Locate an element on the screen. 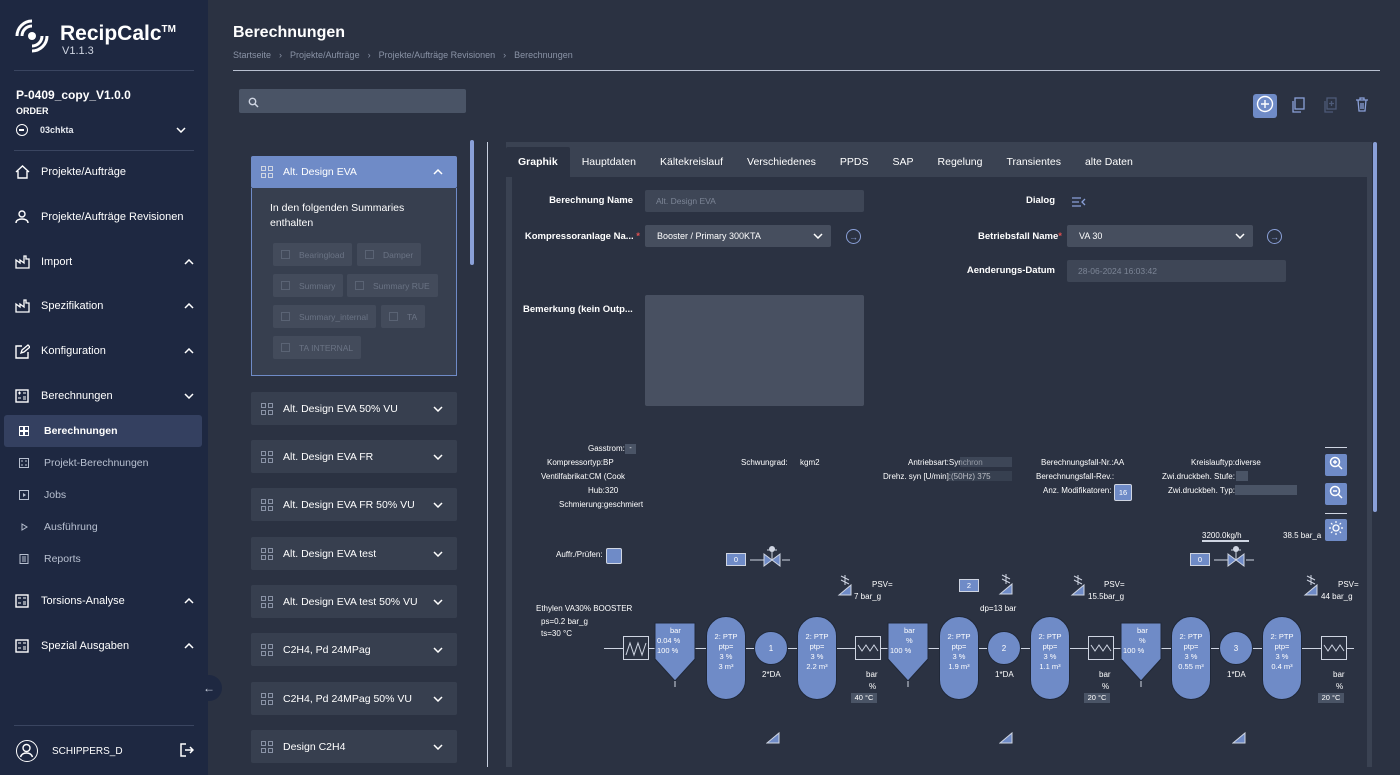 This screenshot has width=1400, height=775. nav-revisions: Projekte/Aufträge Revisionen is located at coordinates (104, 217).